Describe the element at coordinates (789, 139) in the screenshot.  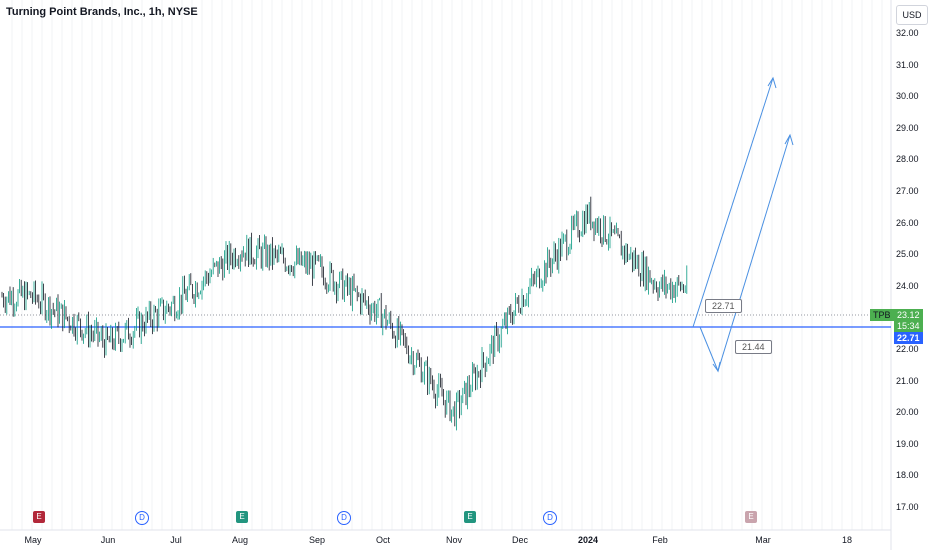
I see `arrow-up-2-head` at that location.